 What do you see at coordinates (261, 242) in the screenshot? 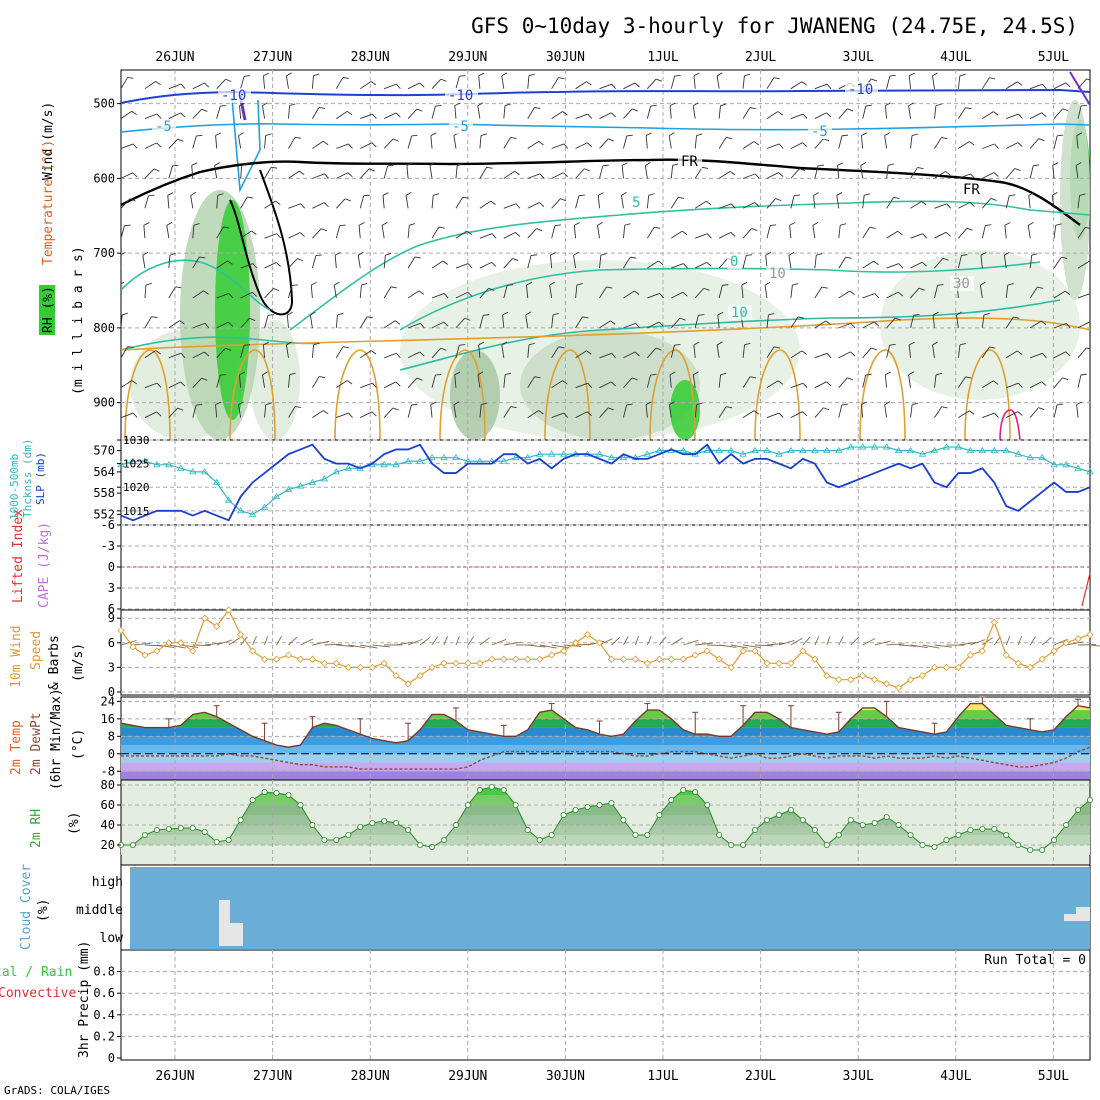
I see `contour-freezing-loop` at bounding box center [261, 242].